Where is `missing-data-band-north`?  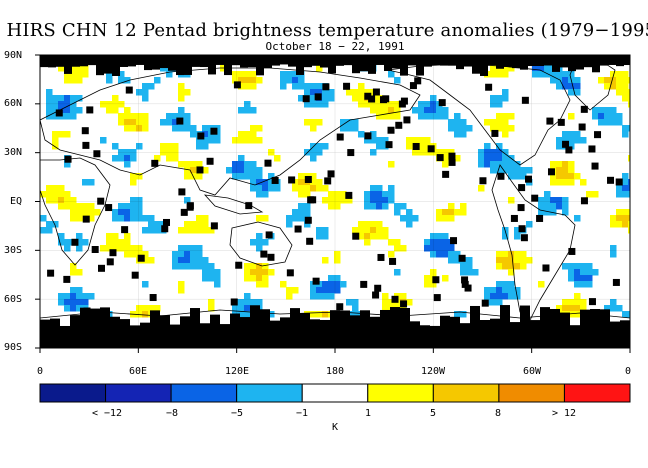
missing-data-band-north is located at coordinates (335, 58).